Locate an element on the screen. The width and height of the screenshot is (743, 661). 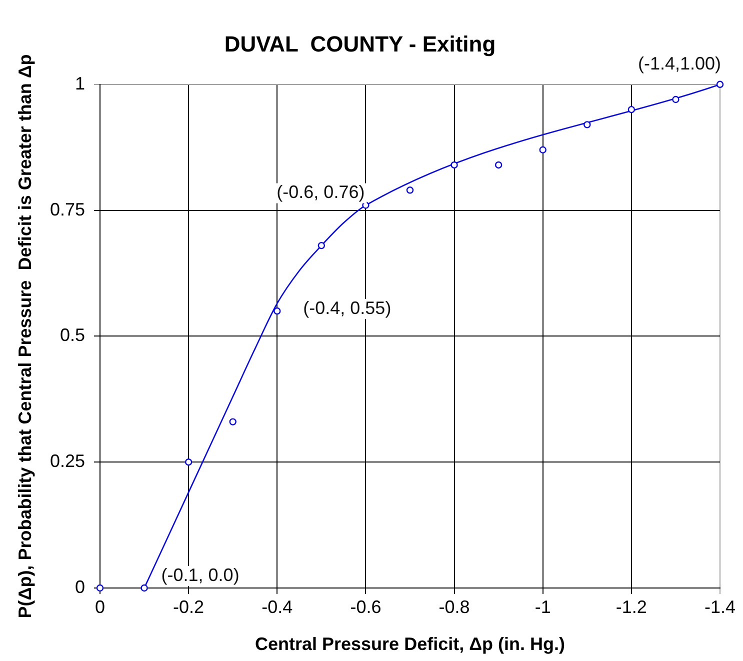
x-tick-label: -0.6 is located at coordinates (366, 606).